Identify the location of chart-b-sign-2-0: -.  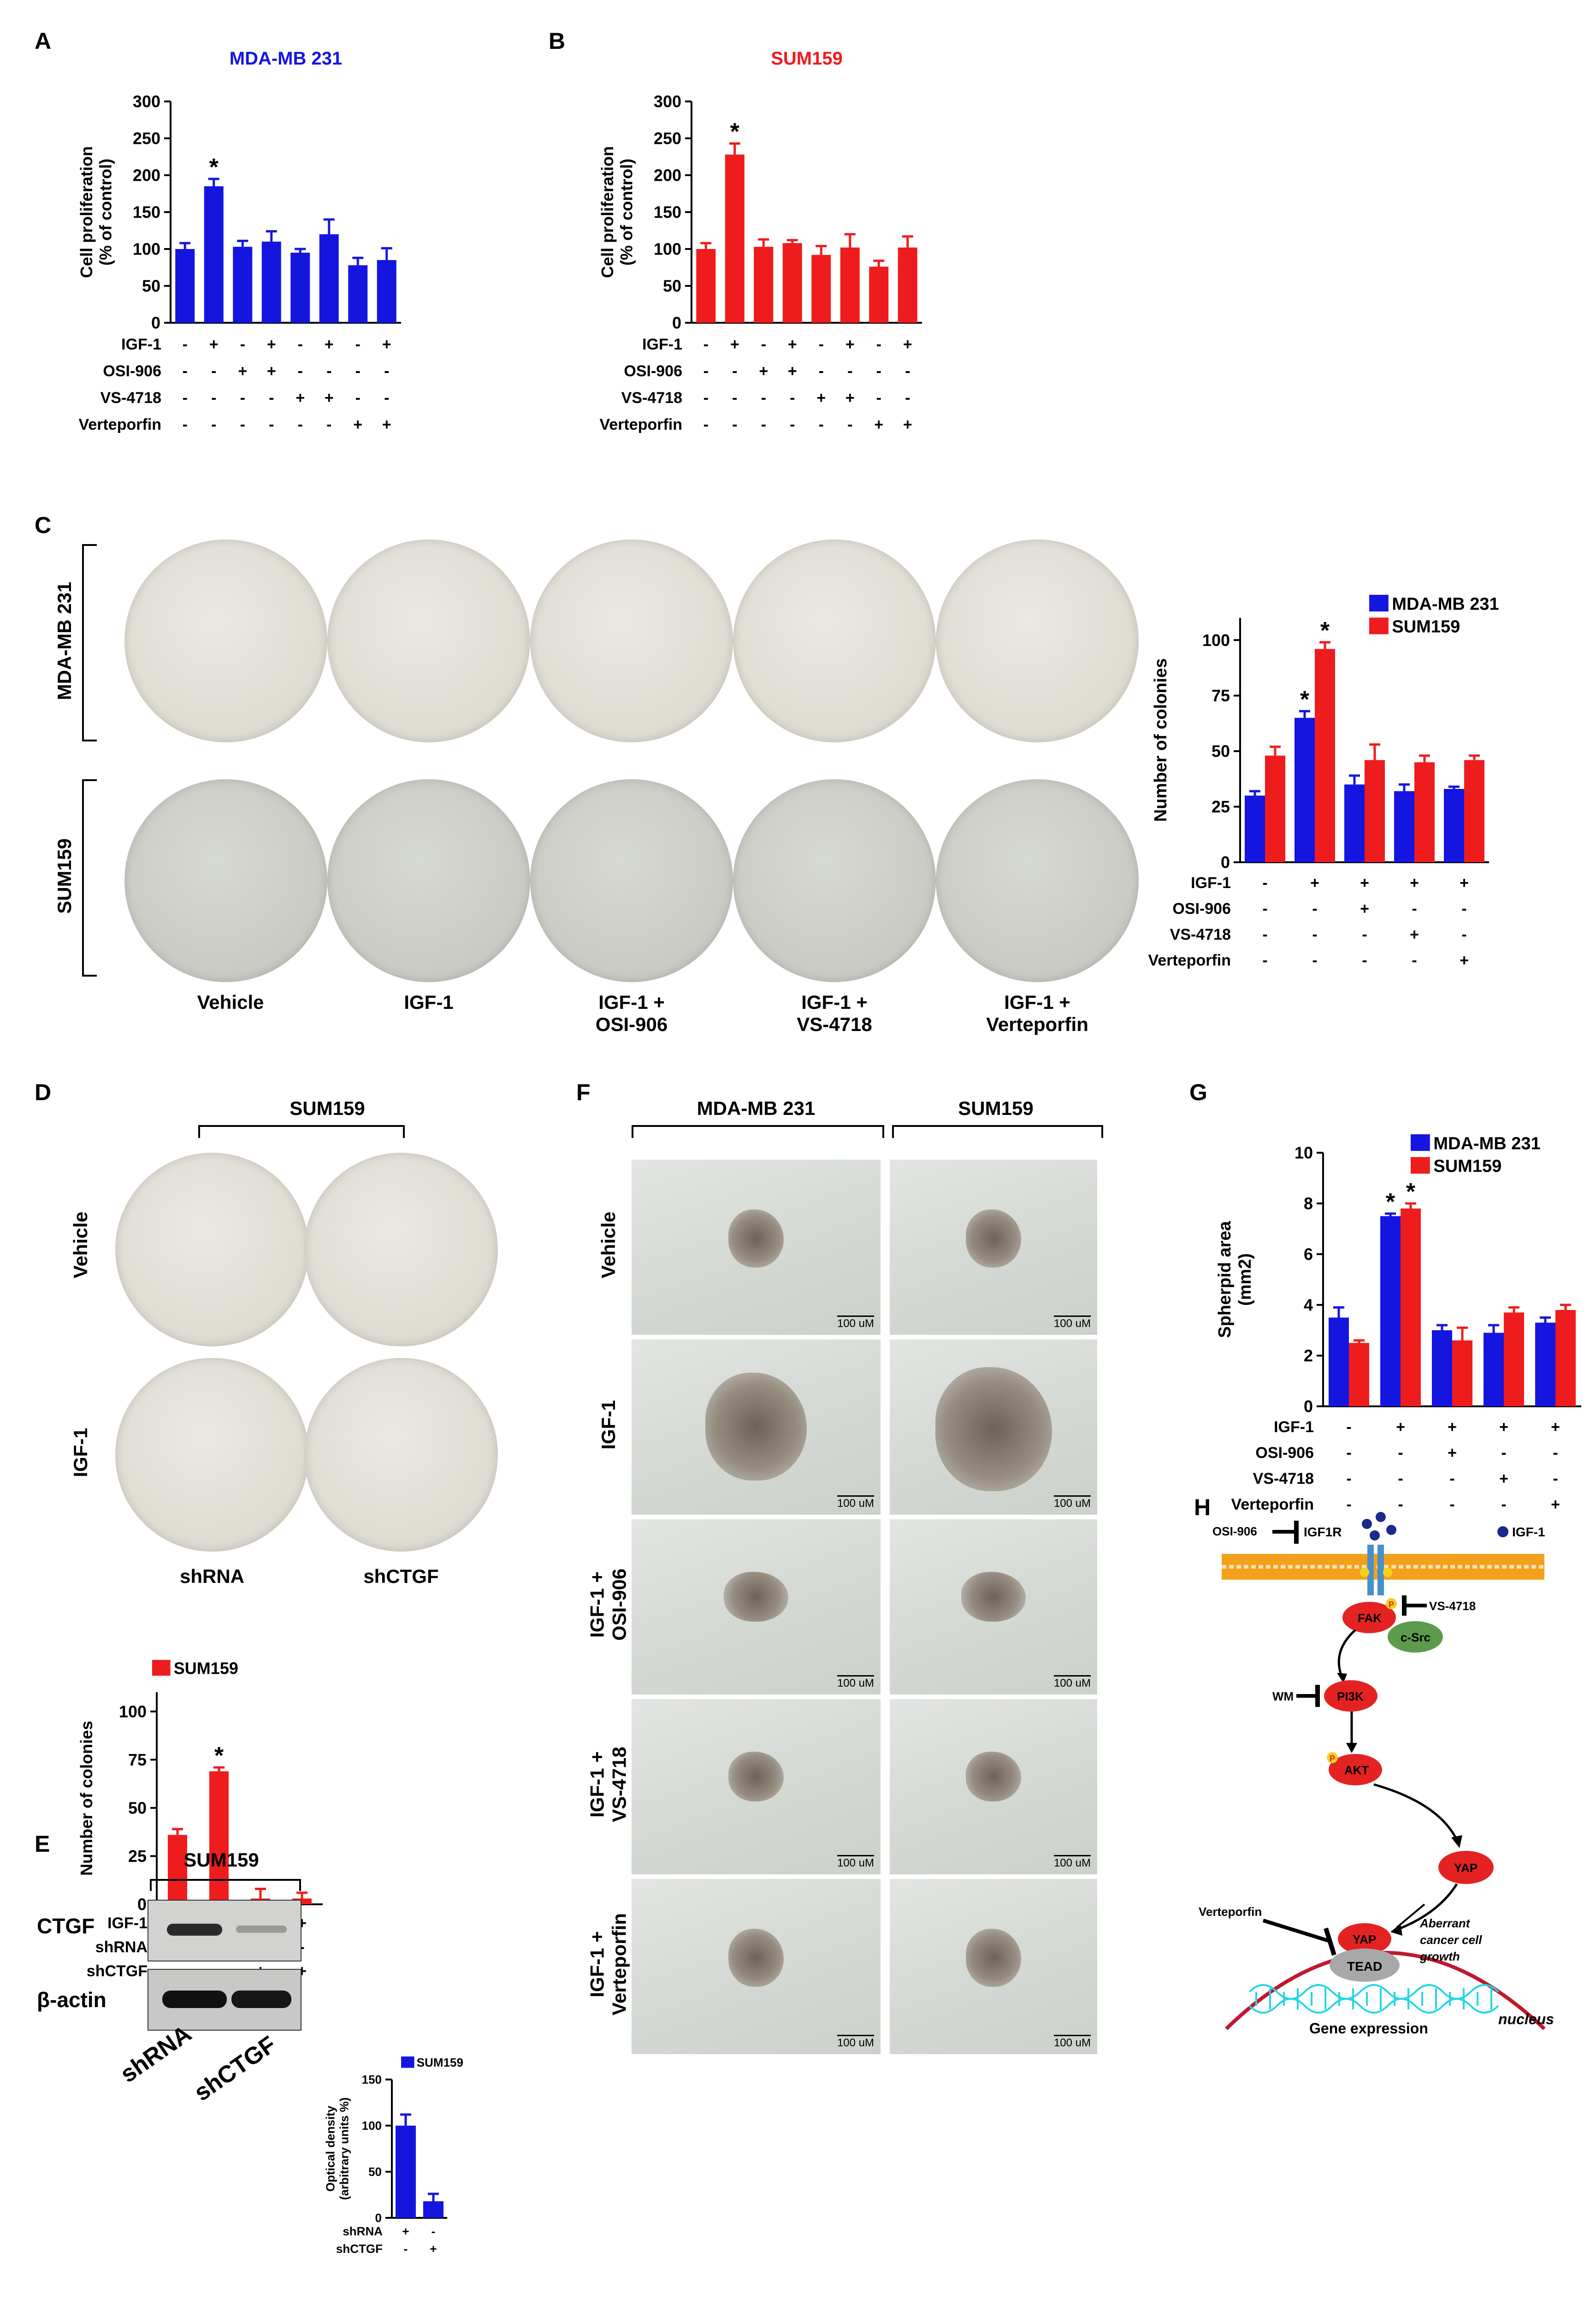
(706, 398).